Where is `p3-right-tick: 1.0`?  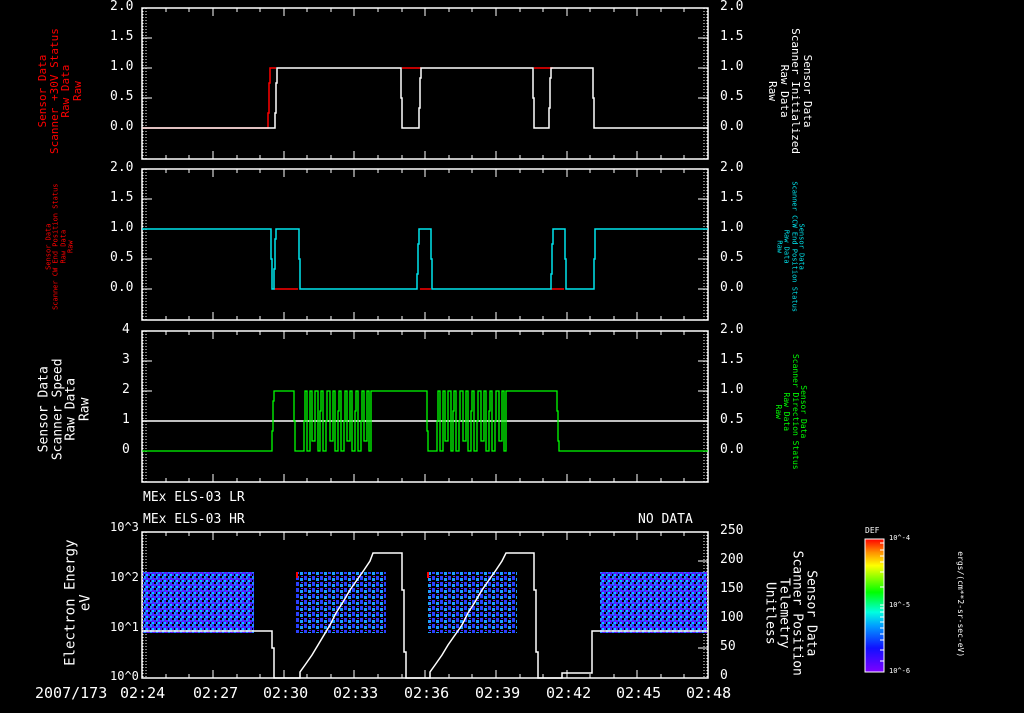
p3-right-tick: 1.0 is located at coordinates (732, 389).